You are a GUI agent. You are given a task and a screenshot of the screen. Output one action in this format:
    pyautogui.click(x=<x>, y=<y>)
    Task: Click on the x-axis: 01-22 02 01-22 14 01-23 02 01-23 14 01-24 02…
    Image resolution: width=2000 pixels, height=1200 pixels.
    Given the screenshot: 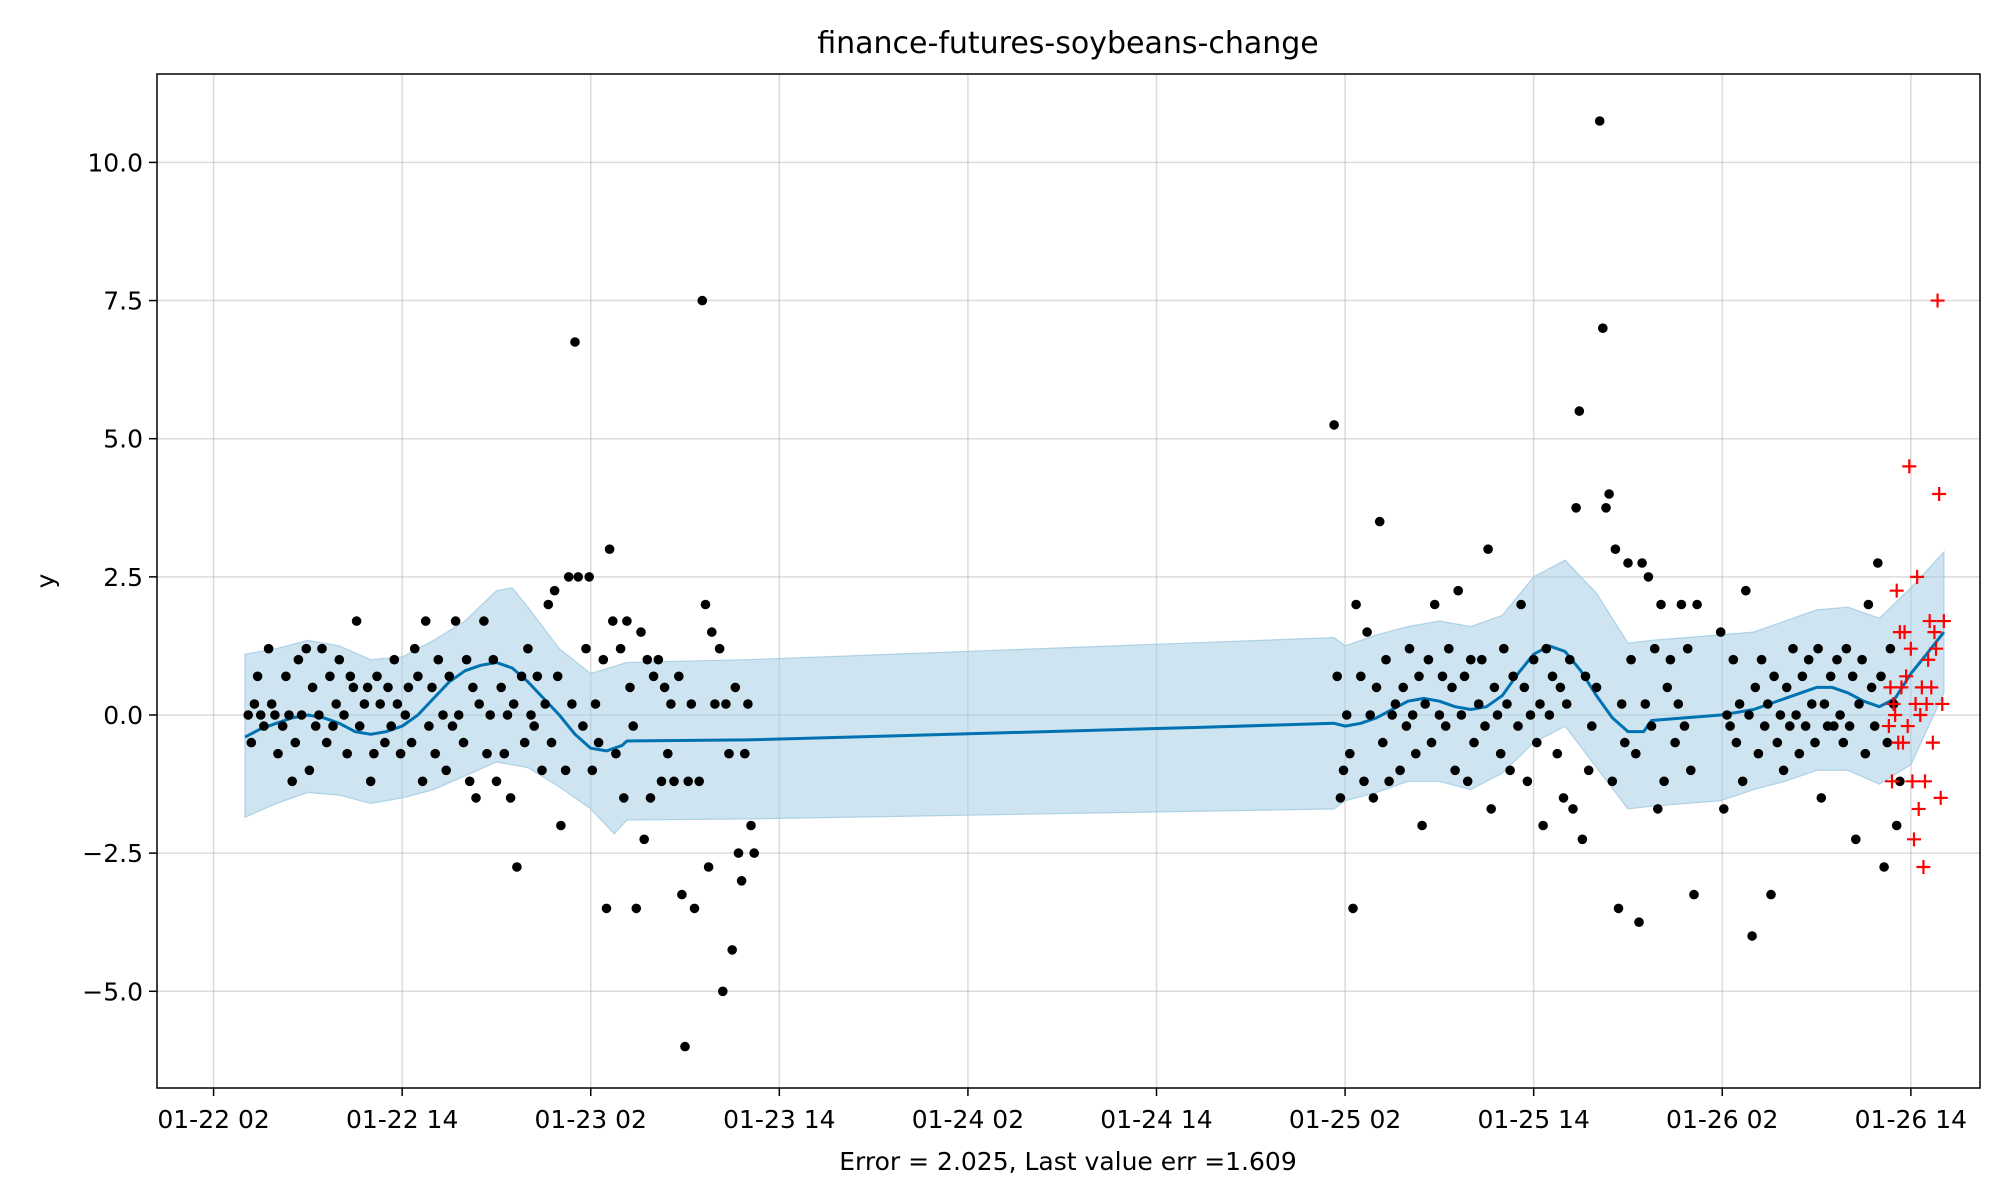 What is the action you would take?
    pyautogui.click(x=1062, y=1111)
    